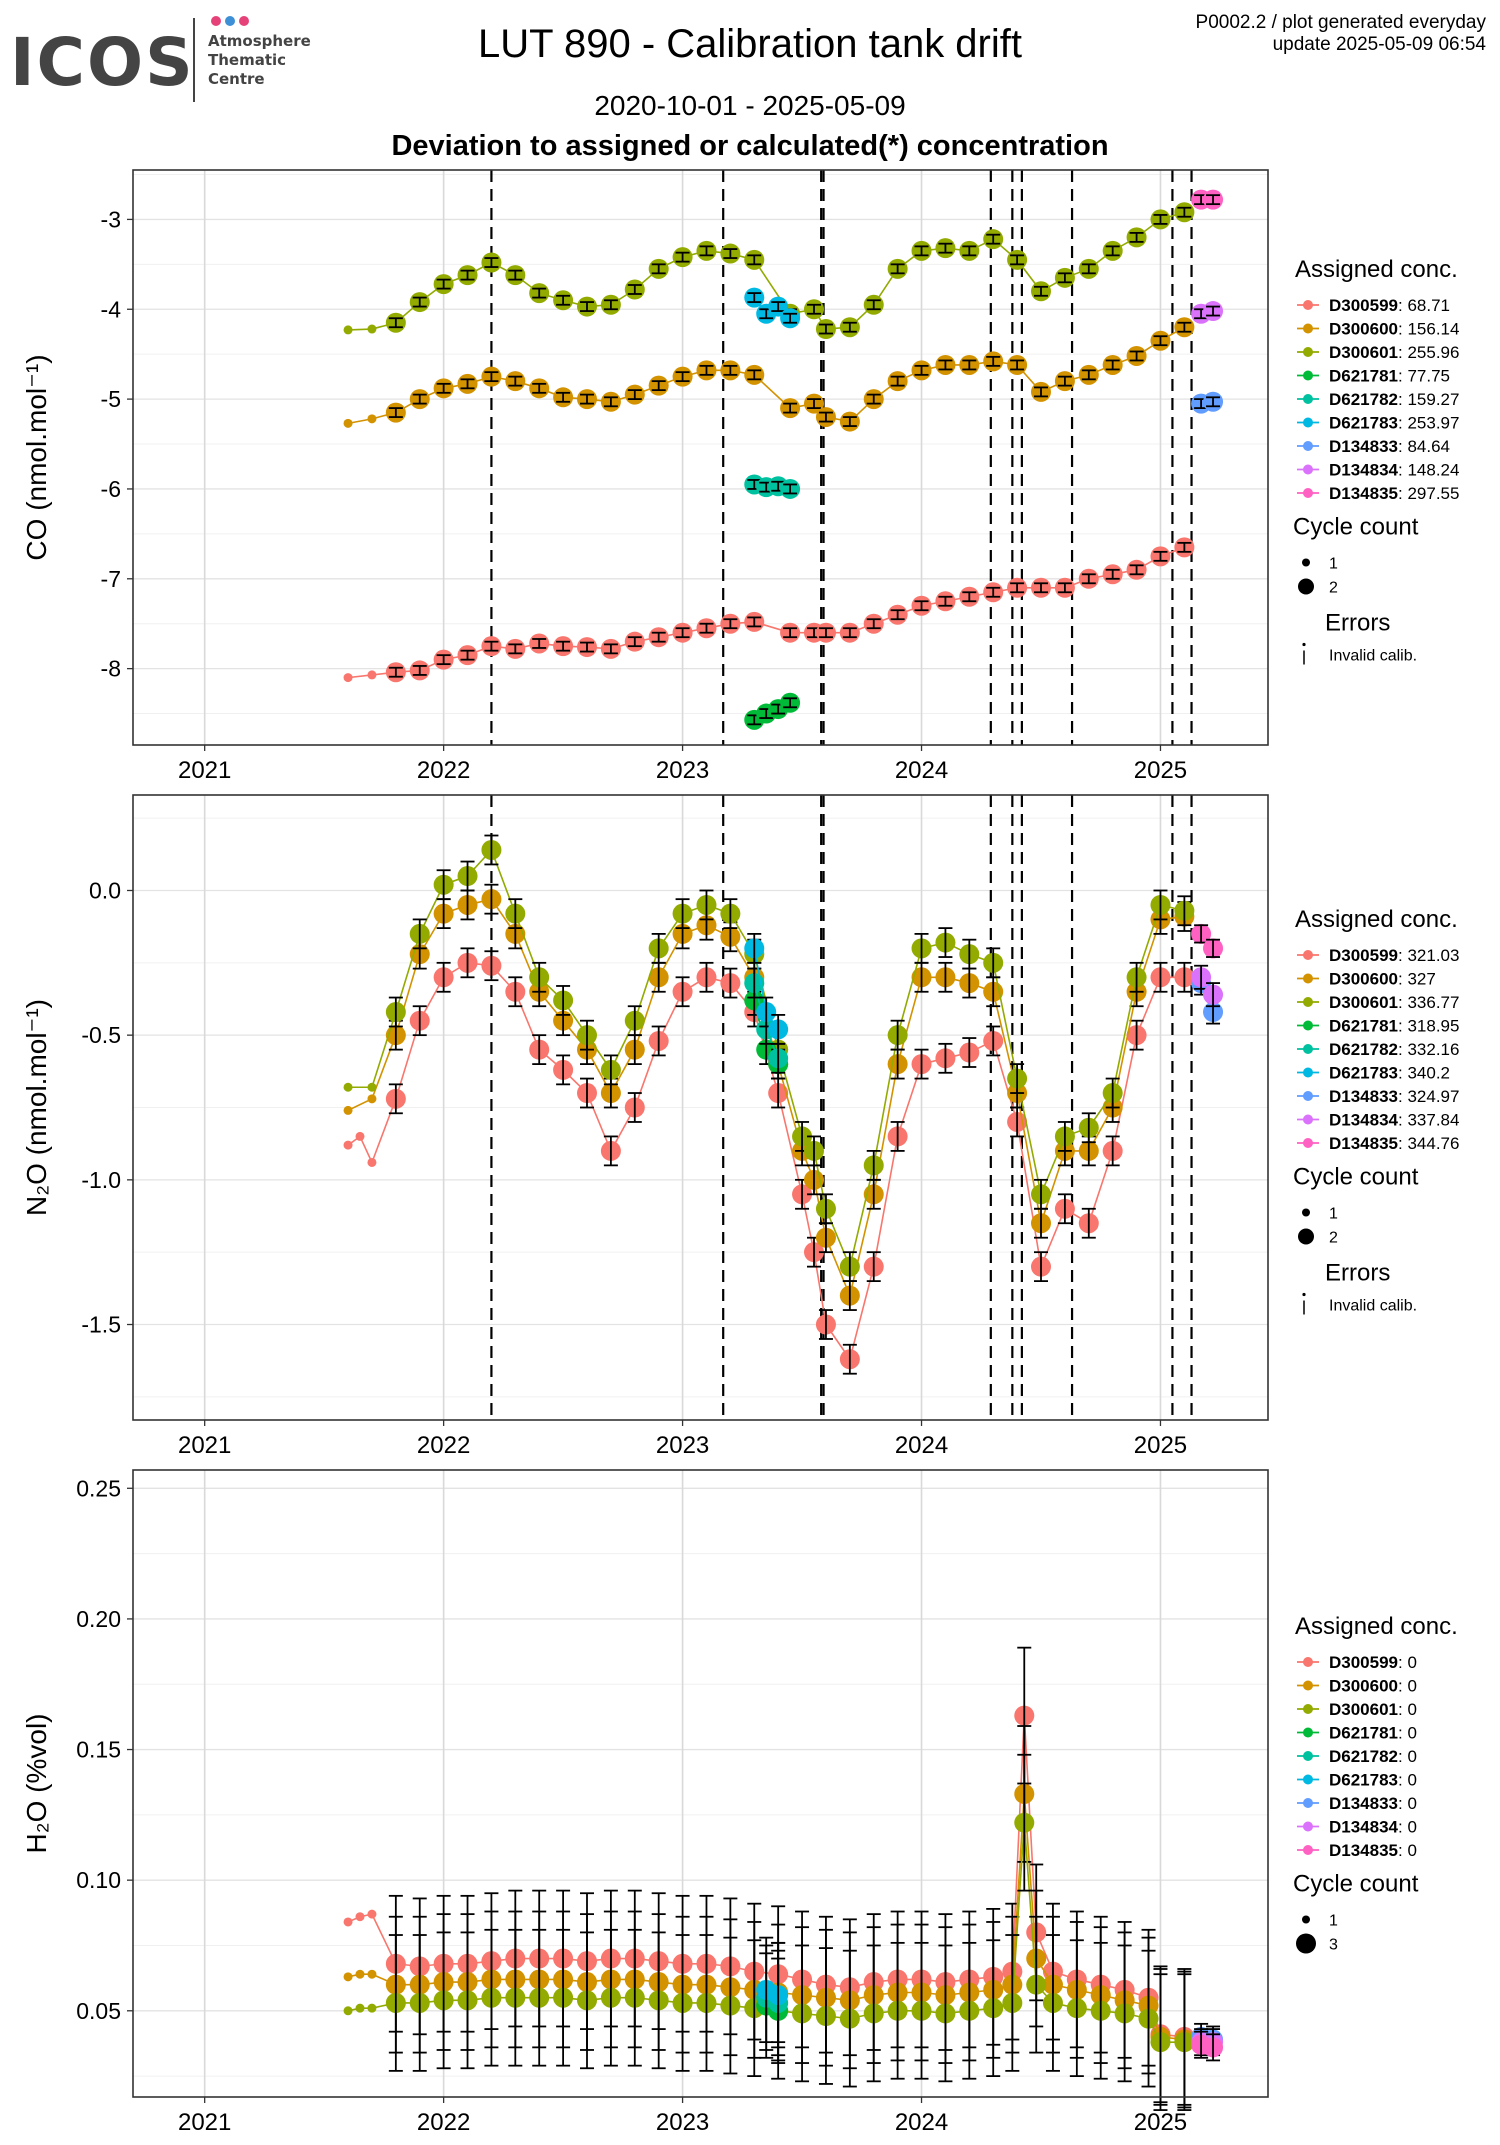  I want to click on legend-tank-id: D134834, so click(1364, 470).